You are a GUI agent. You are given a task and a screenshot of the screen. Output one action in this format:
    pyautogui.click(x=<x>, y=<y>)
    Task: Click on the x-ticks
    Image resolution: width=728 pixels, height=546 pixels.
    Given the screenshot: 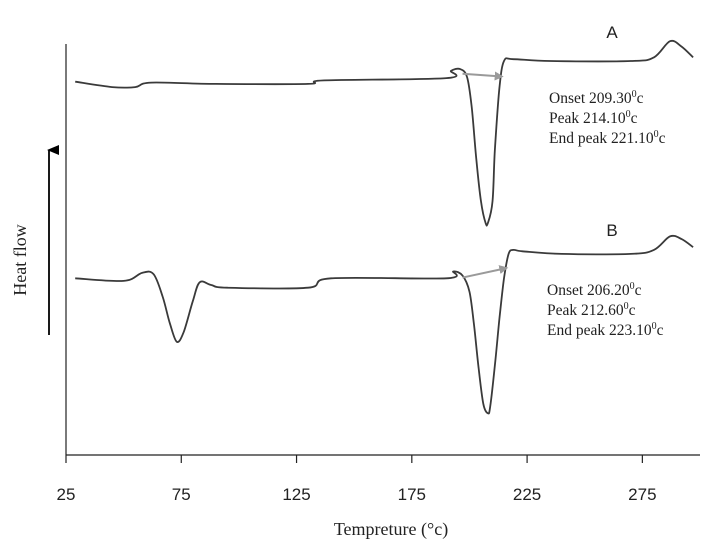 What is the action you would take?
    pyautogui.click(x=354, y=459)
    